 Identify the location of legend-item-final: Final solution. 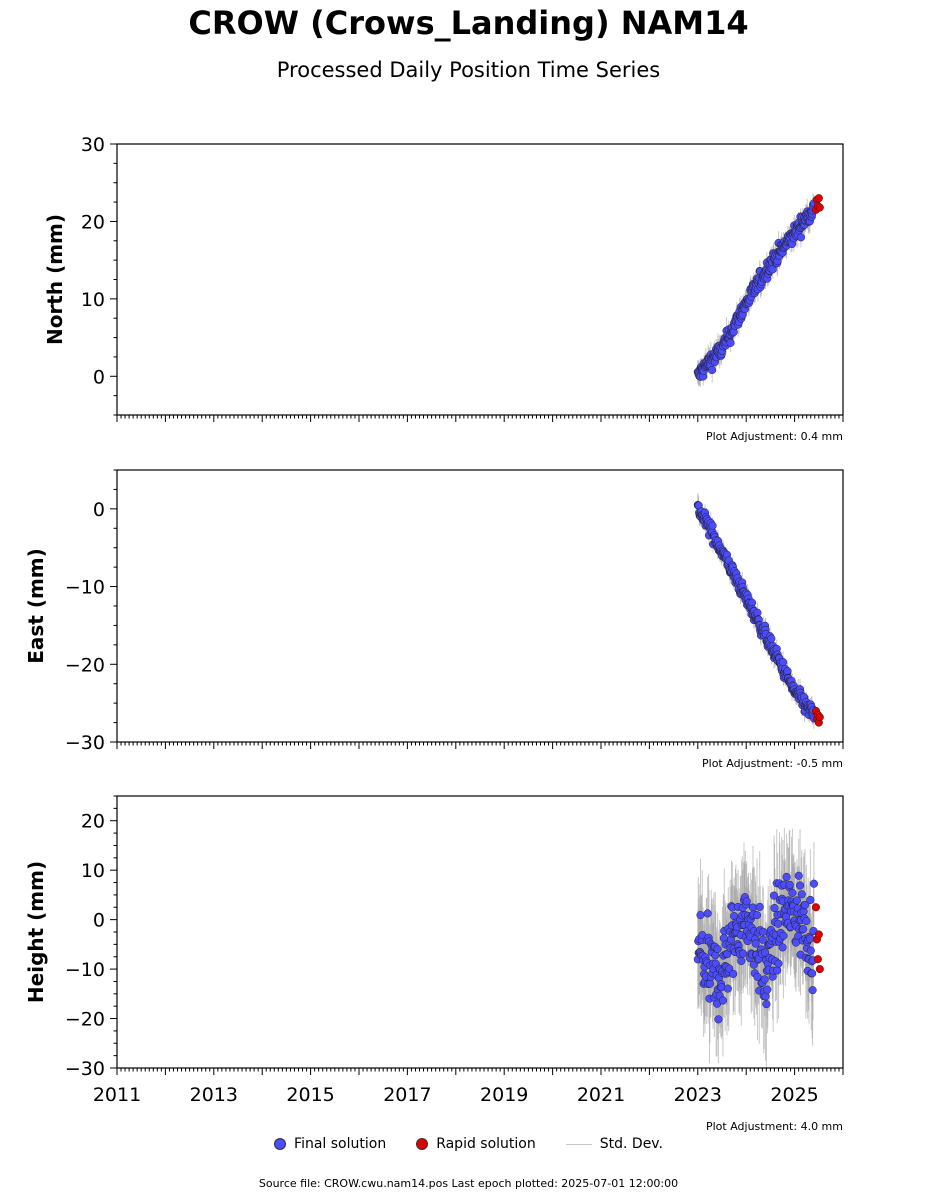
(330, 1144).